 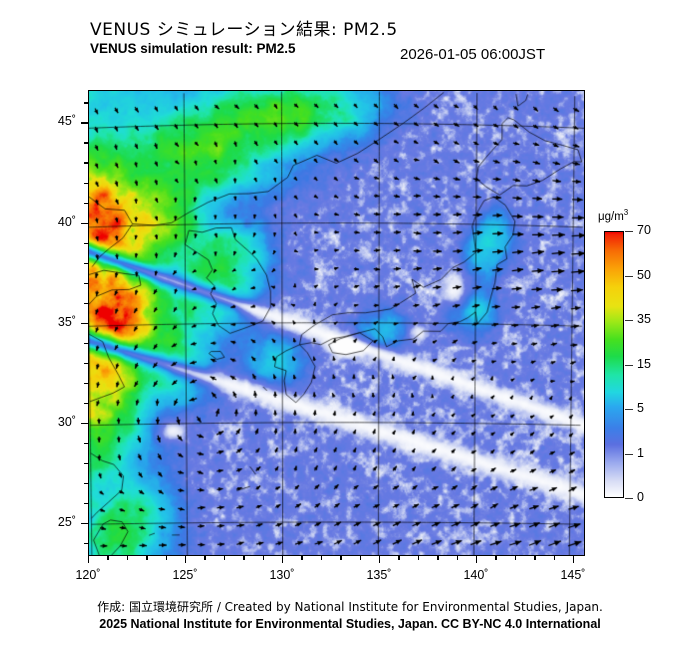 What do you see at coordinates (193, 48) in the screenshot?
I see `page-title-english: VENUS simulation result: PM2.5` at bounding box center [193, 48].